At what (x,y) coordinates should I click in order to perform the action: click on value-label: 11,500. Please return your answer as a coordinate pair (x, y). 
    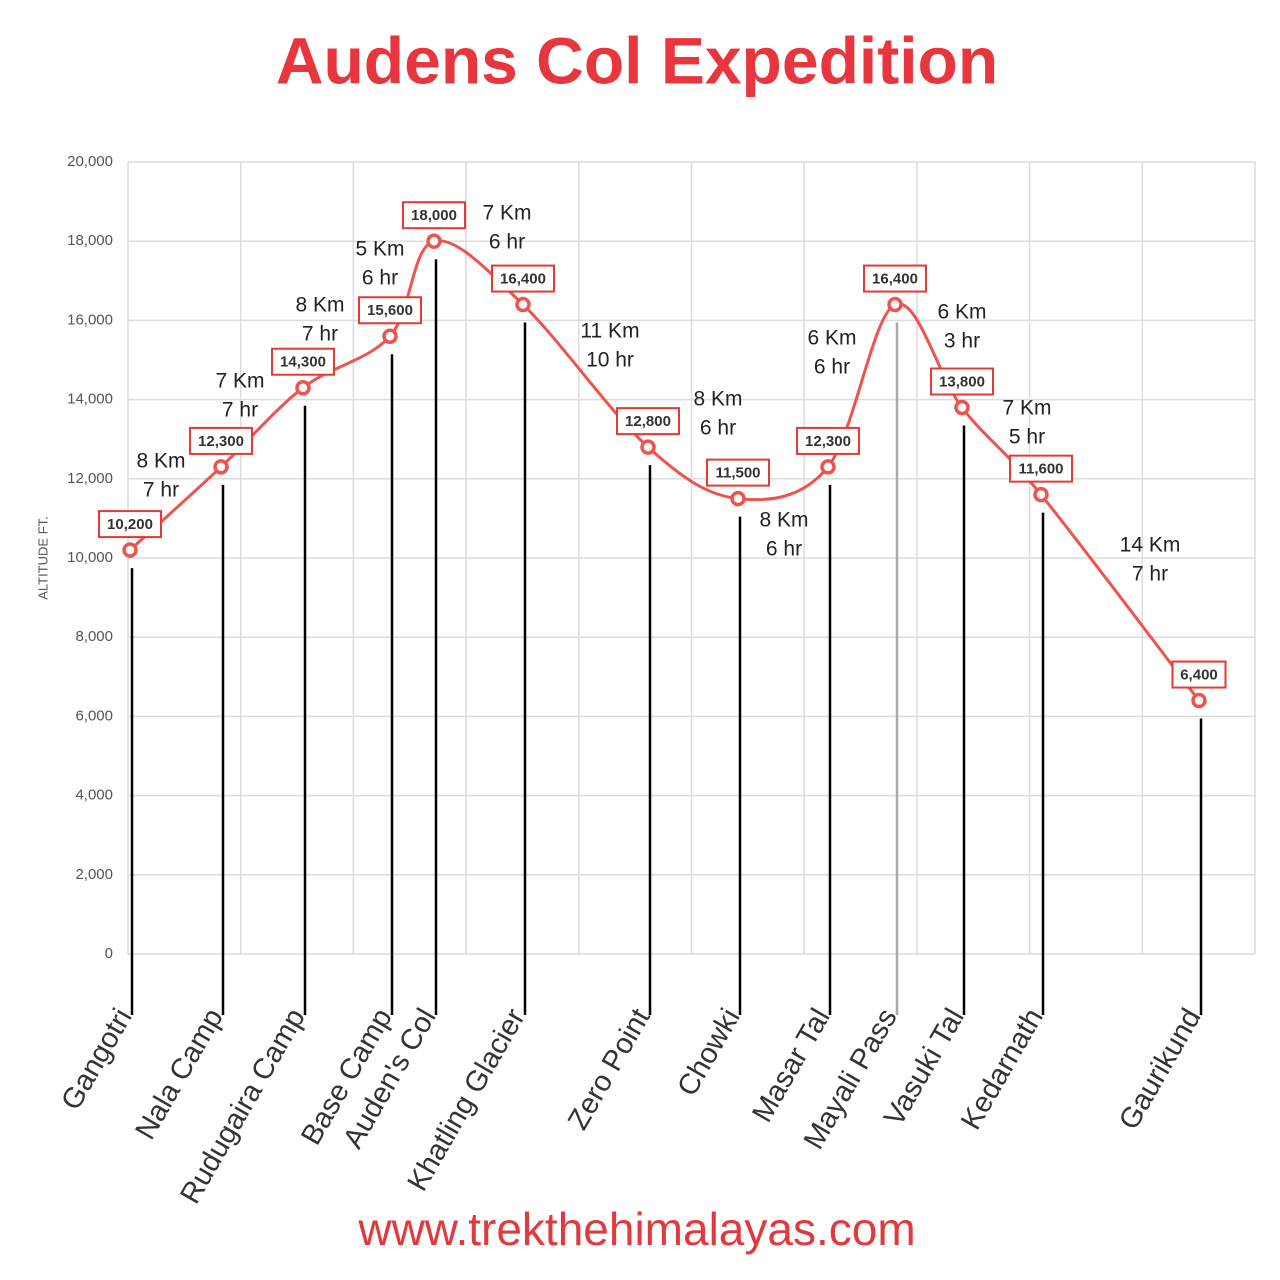
    Looking at the image, I should click on (737, 473).